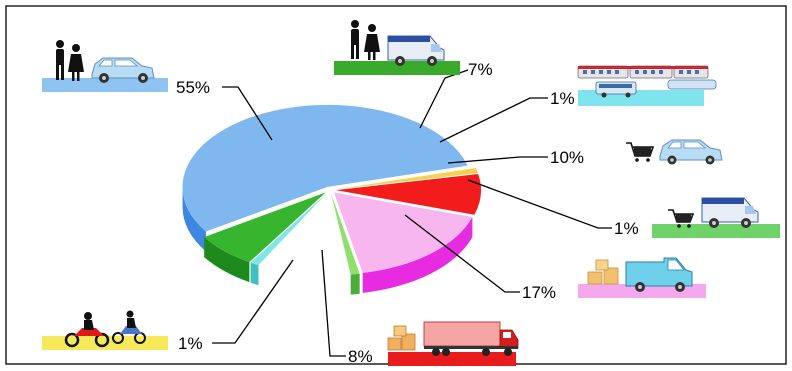  What do you see at coordinates (480, 69) in the screenshot?
I see `slice-label-7: 7%` at bounding box center [480, 69].